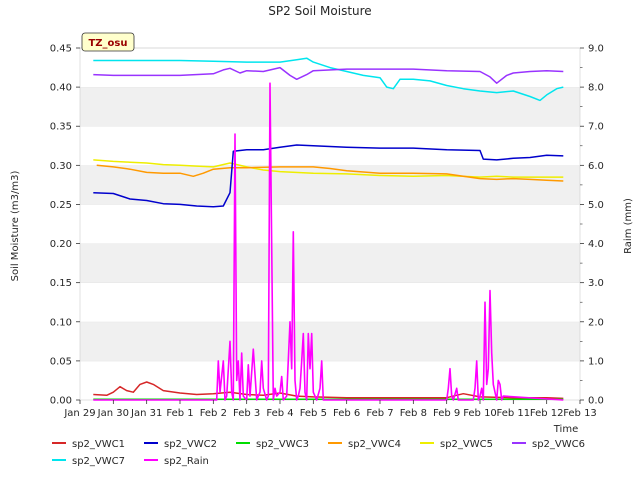  Describe the element at coordinates (446, 413) in the screenshot. I see `x-tick-label: Feb 9` at that location.